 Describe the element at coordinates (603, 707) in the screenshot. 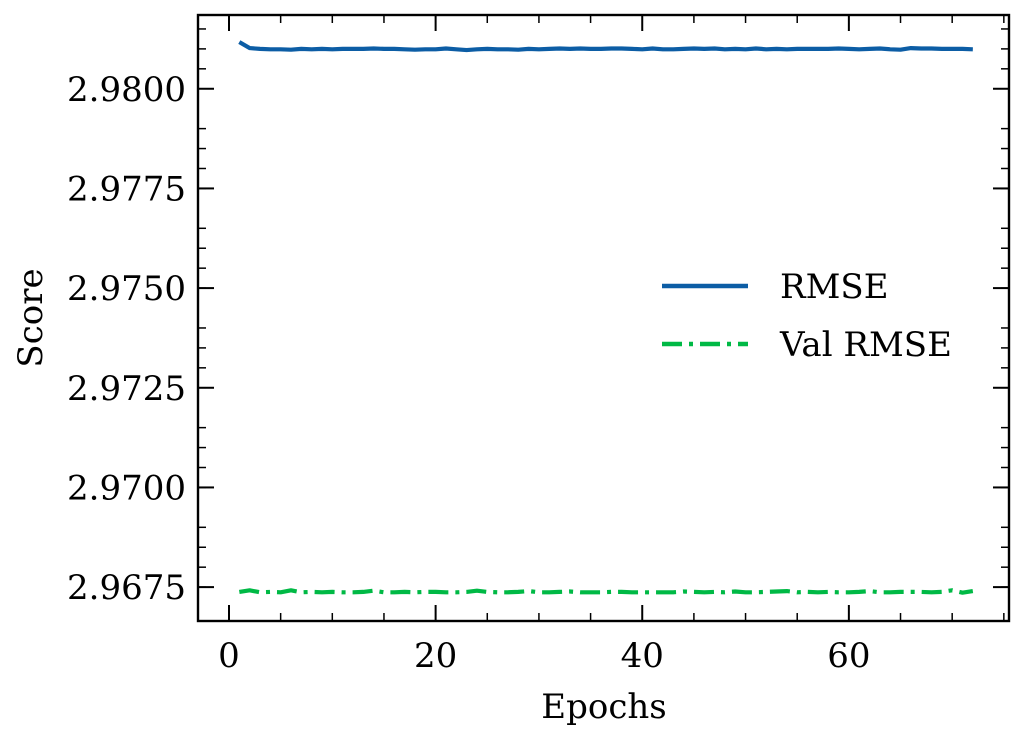

I see `x-axis-title: Epochs` at that location.